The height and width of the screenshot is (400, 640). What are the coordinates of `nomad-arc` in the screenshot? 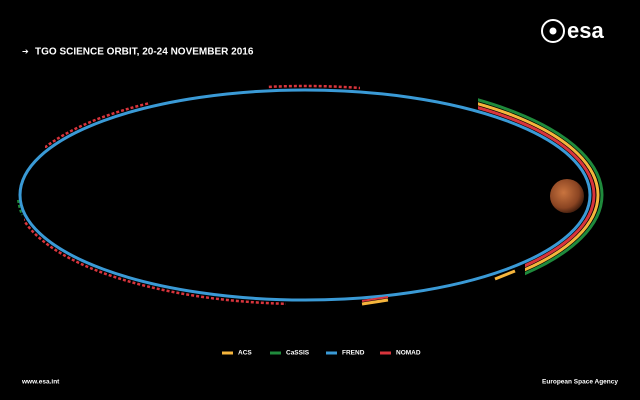 It's located at (537, 184).